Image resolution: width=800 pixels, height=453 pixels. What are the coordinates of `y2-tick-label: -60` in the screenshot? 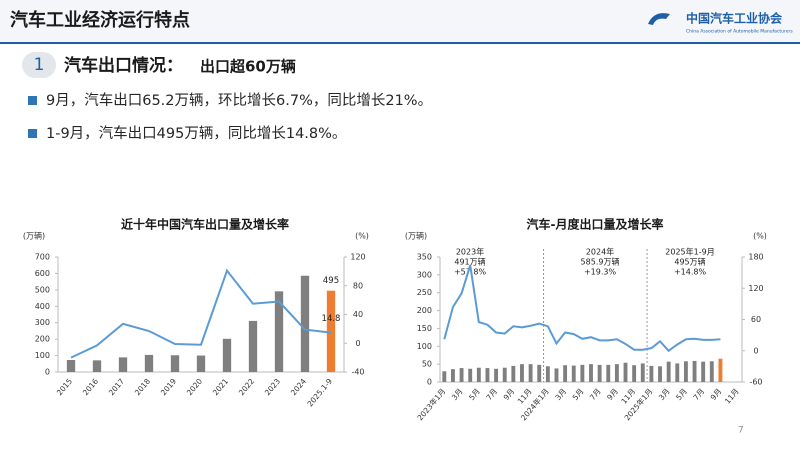 It's located at (755, 382).